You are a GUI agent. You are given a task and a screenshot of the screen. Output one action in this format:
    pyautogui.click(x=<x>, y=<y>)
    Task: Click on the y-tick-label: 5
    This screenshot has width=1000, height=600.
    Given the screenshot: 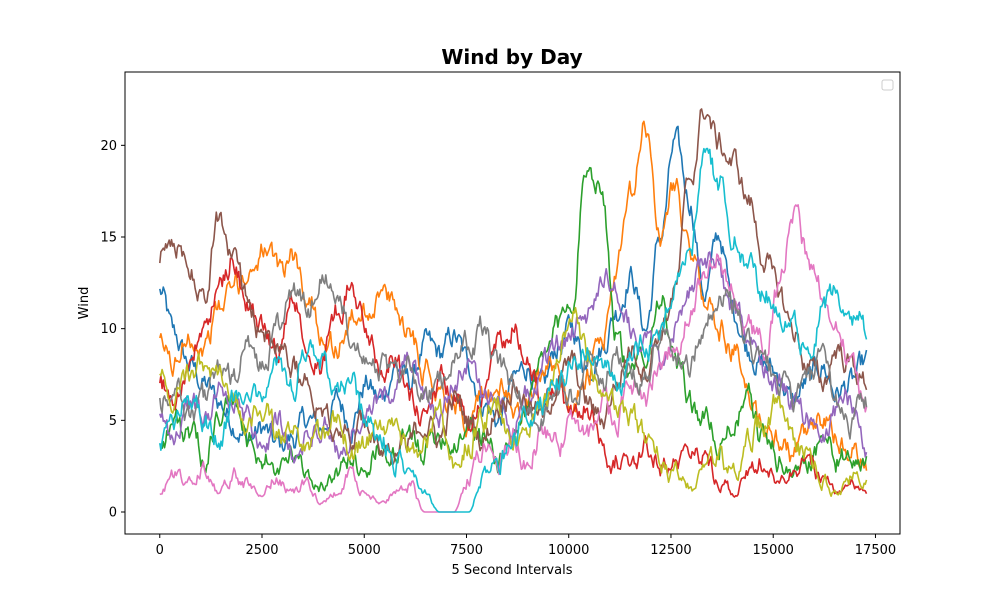 What is the action you would take?
    pyautogui.click(x=113, y=421)
    